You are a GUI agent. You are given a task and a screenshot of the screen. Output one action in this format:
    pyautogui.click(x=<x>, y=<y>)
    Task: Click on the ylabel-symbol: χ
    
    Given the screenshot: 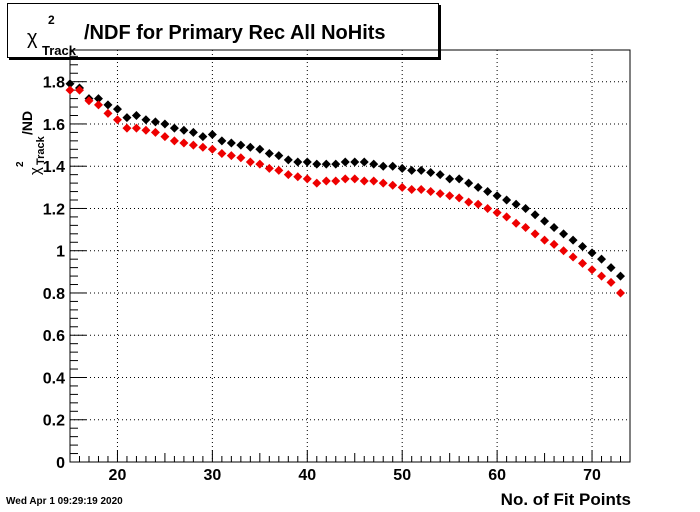 What is the action you would take?
    pyautogui.click(x=35, y=171)
    